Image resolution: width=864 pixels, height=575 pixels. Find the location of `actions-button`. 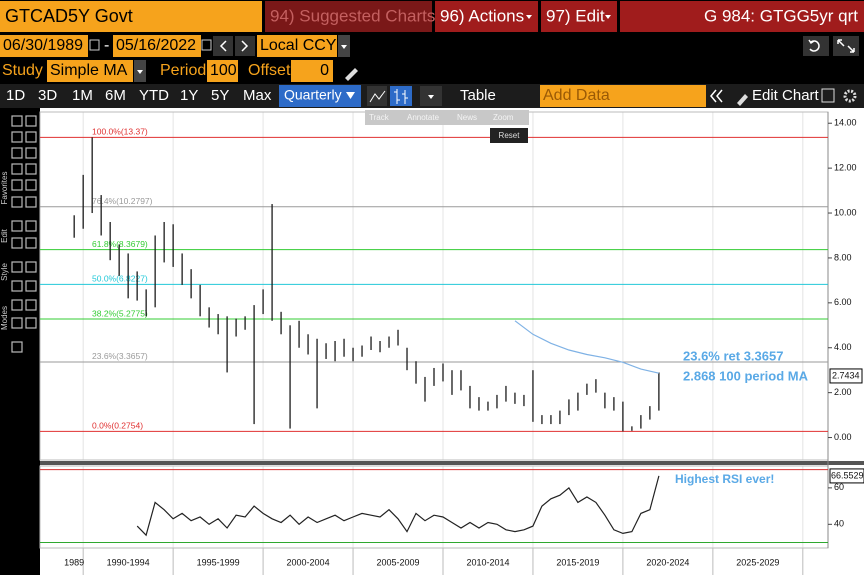

actions-button is located at coordinates (486, 16).